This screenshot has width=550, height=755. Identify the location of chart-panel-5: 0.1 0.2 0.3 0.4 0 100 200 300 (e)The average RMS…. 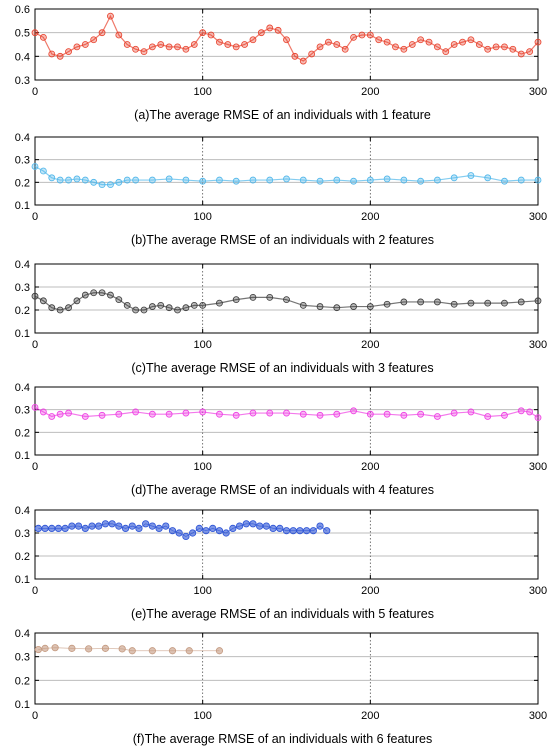
(281, 563).